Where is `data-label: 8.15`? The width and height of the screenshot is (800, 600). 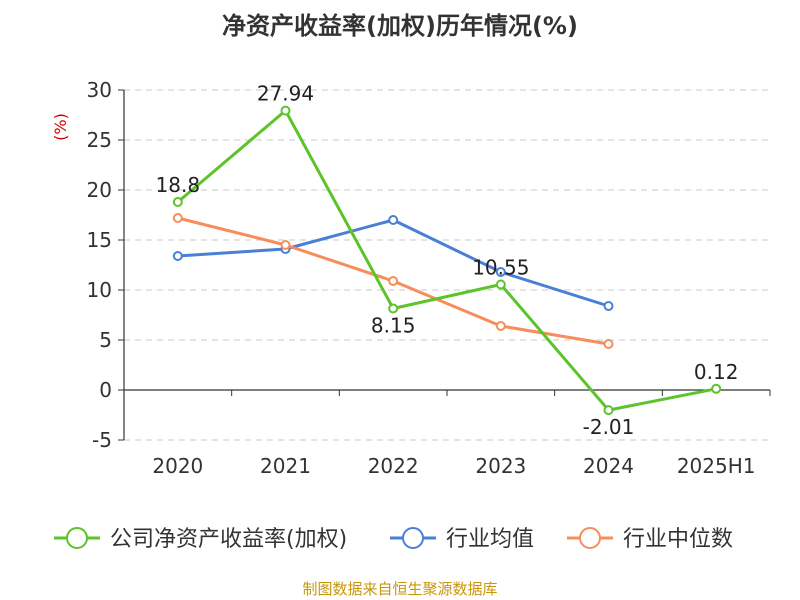 data-label: 8.15 is located at coordinates (393, 326).